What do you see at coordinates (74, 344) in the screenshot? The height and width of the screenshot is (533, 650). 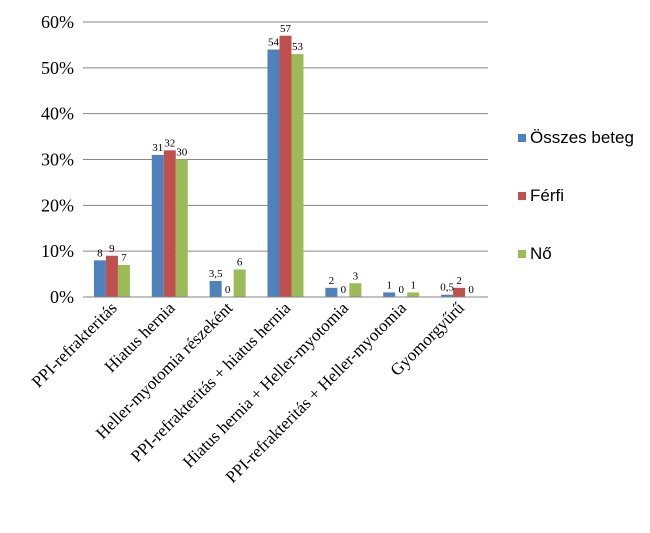 I see `category-label: PPI-refrakteritás` at bounding box center [74, 344].